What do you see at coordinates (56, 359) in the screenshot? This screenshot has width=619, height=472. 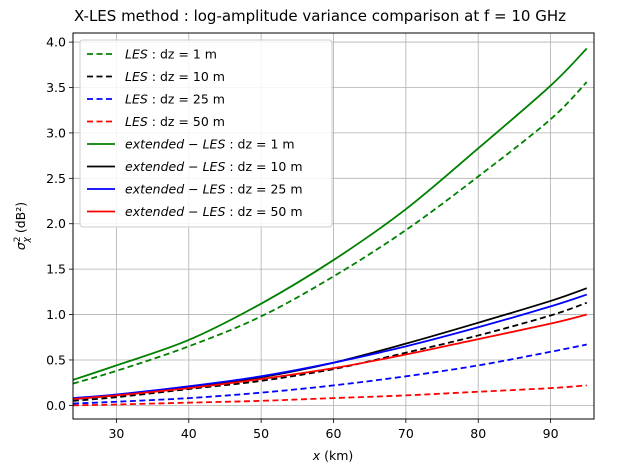 I see `y-tick-label: 0.5` at bounding box center [56, 359].